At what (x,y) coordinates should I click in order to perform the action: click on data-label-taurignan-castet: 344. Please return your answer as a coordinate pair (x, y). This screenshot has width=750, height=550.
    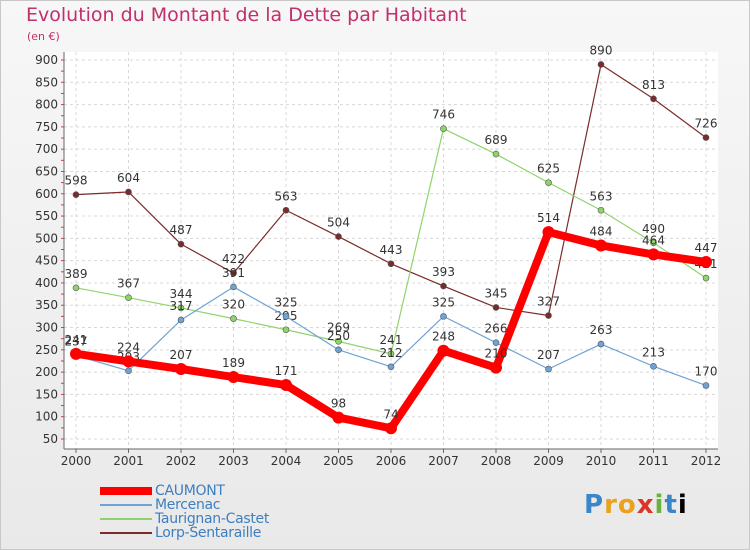
    Looking at the image, I should click on (181, 294).